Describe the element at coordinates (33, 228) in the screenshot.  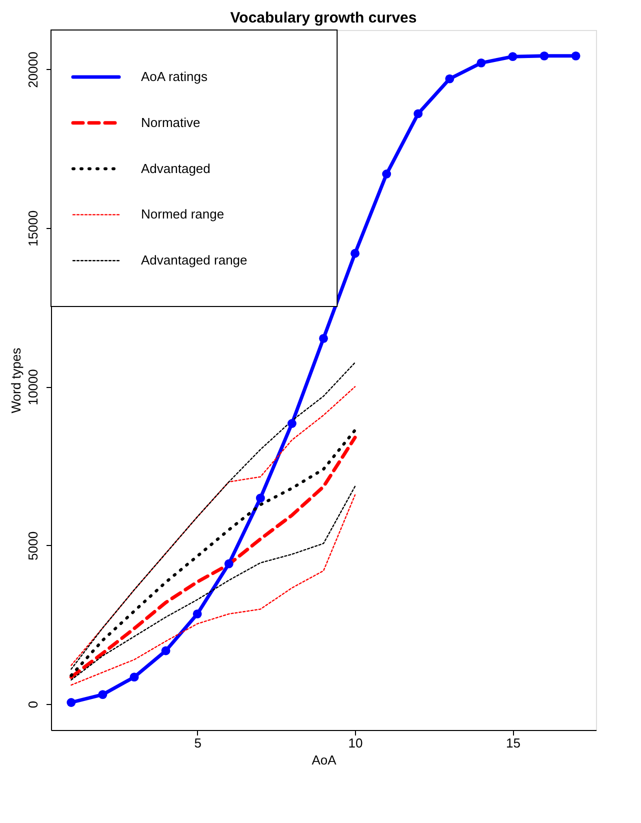
I see `y-tick-label: 15000` at that location.